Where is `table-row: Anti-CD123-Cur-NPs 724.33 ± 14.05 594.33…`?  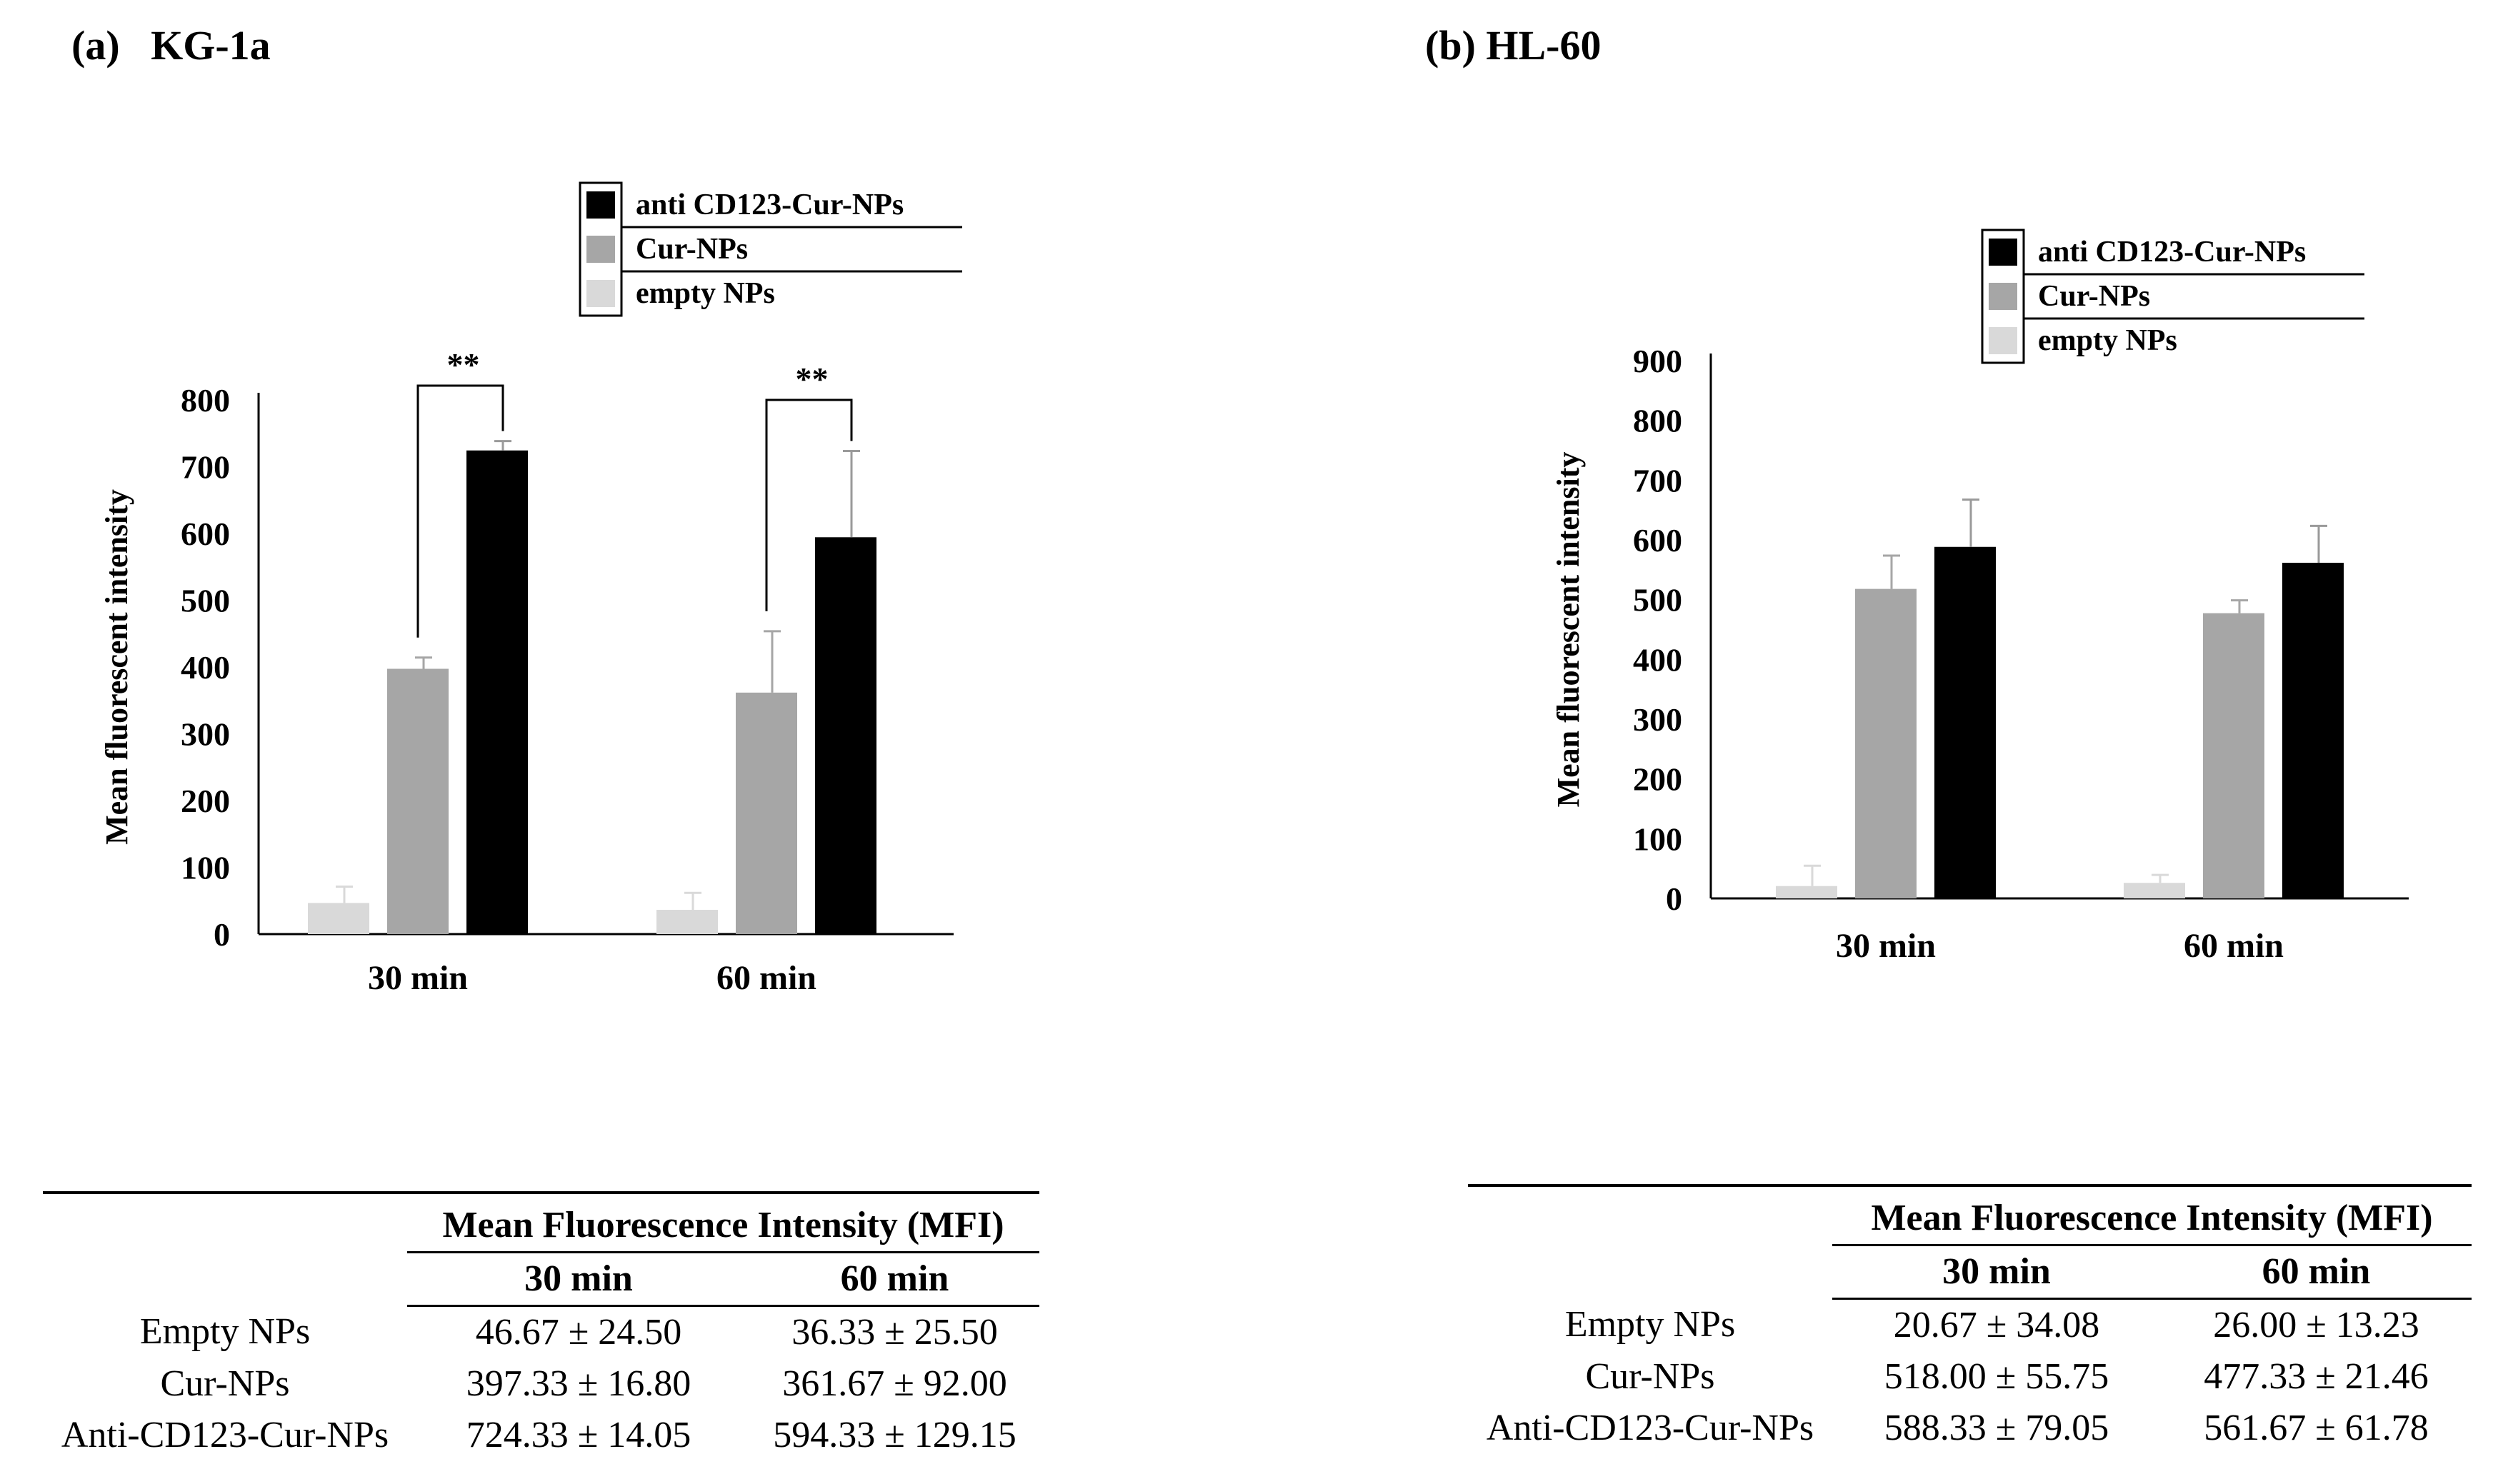
table-row: Anti-CD123-Cur-NPs 724.33 ± 14.05 594.33… is located at coordinates (541, 1435).